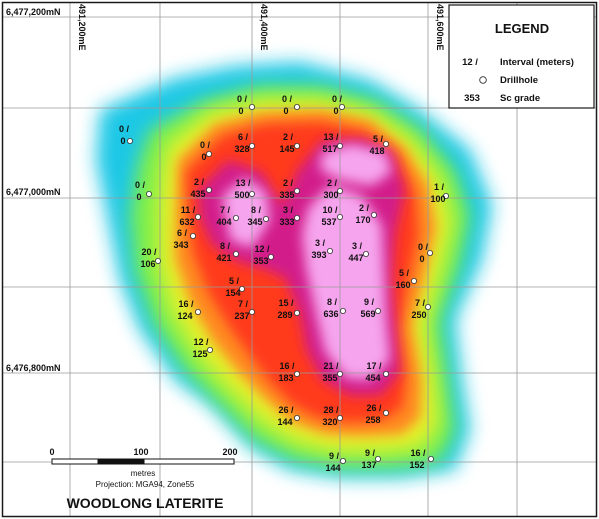 This screenshot has width=599, height=519. I want to click on easting-label: 491,200mE, so click(82, 27).